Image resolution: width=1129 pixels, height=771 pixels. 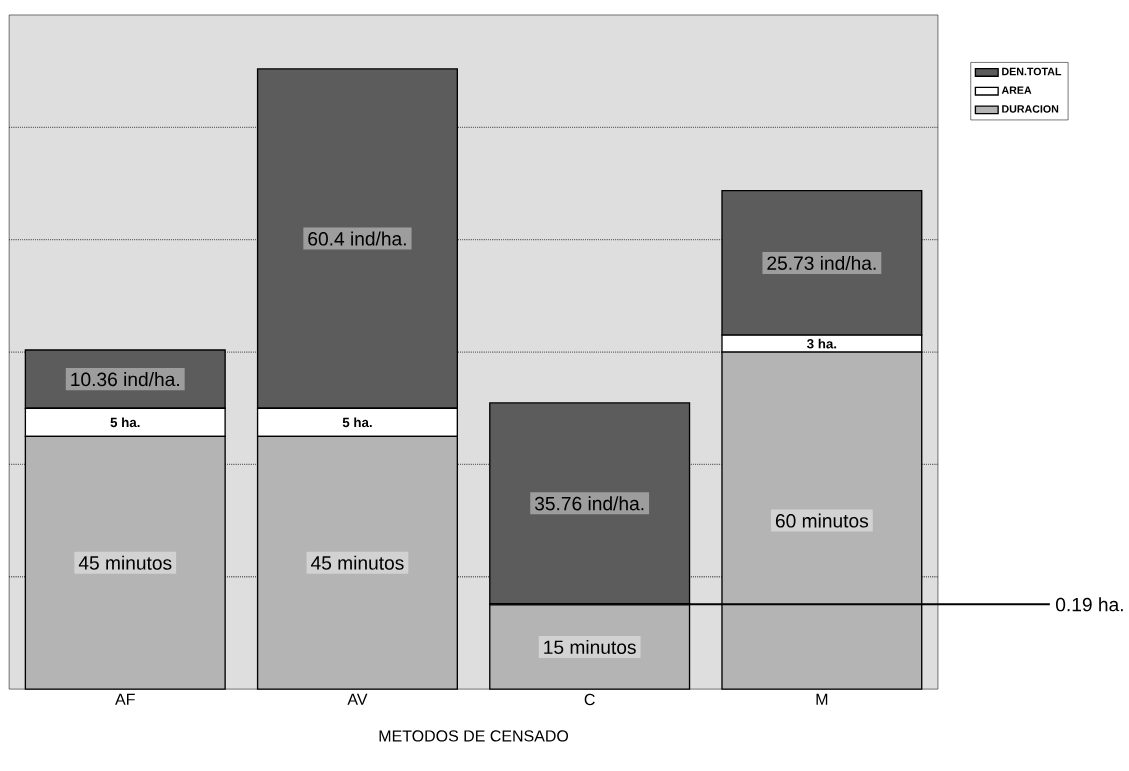 What do you see at coordinates (357, 699) in the screenshot?
I see `x-tick-label: AV` at bounding box center [357, 699].